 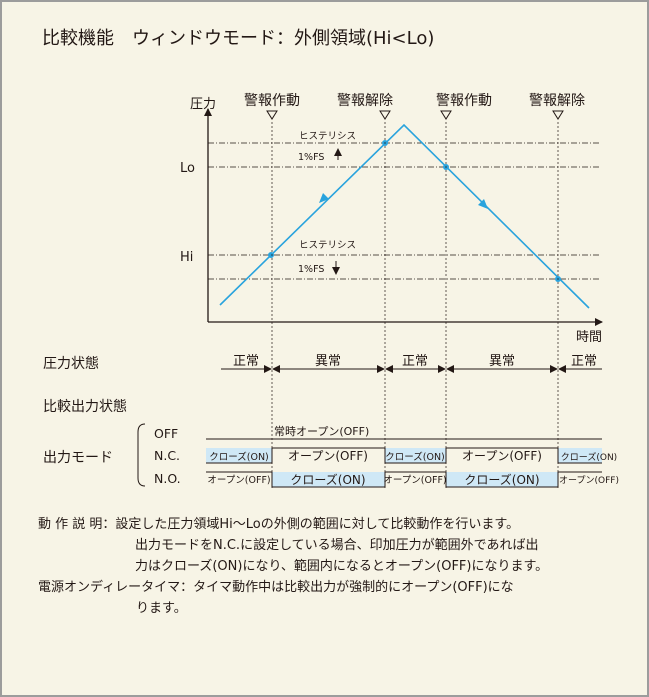 I want to click on pressure-waveform, so click(x=404, y=216).